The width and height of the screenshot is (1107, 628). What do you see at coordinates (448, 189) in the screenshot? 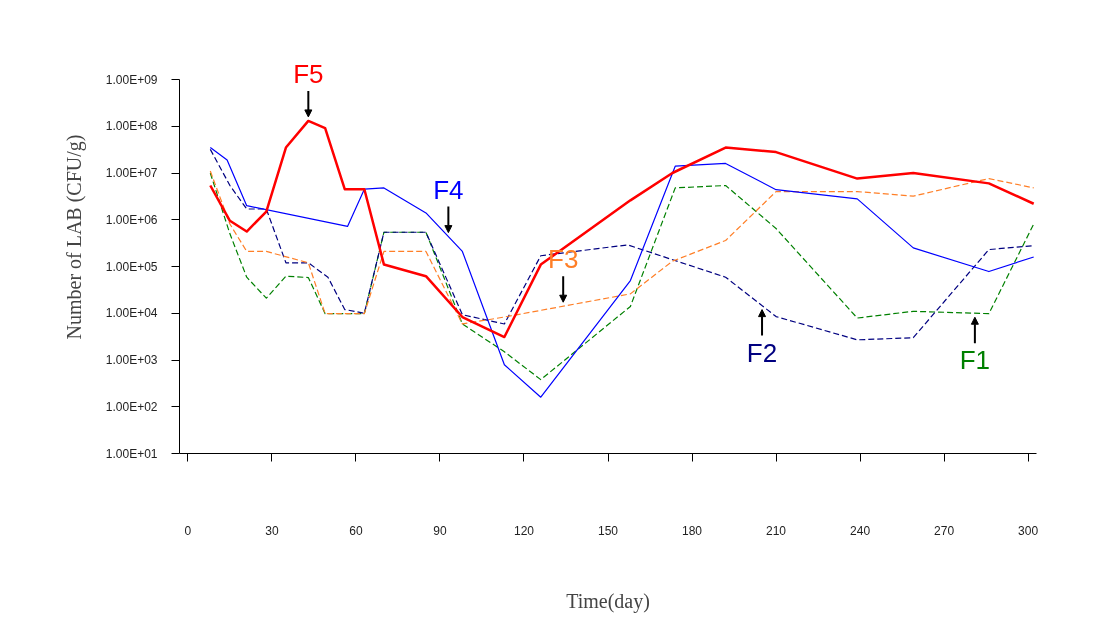
I see `series-label: F4` at bounding box center [448, 189].